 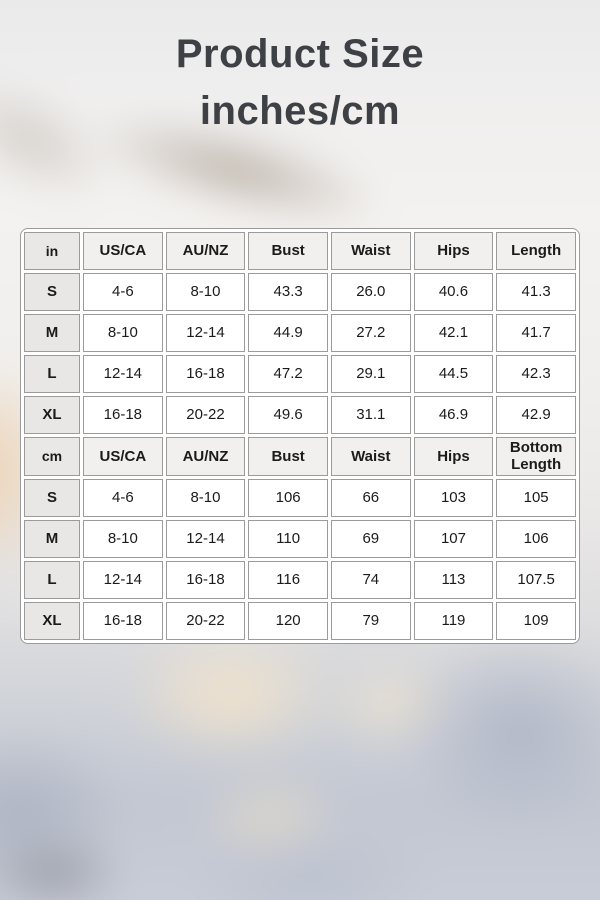 What do you see at coordinates (370, 538) in the screenshot?
I see `value-cell: 69` at bounding box center [370, 538].